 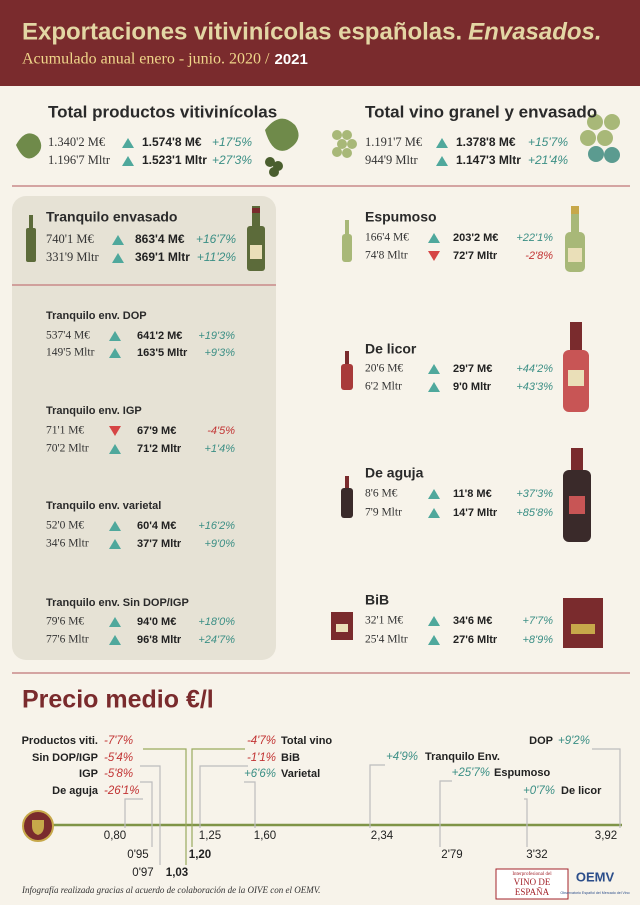 I want to click on change-value: +7'7%, so click(x=537, y=621).